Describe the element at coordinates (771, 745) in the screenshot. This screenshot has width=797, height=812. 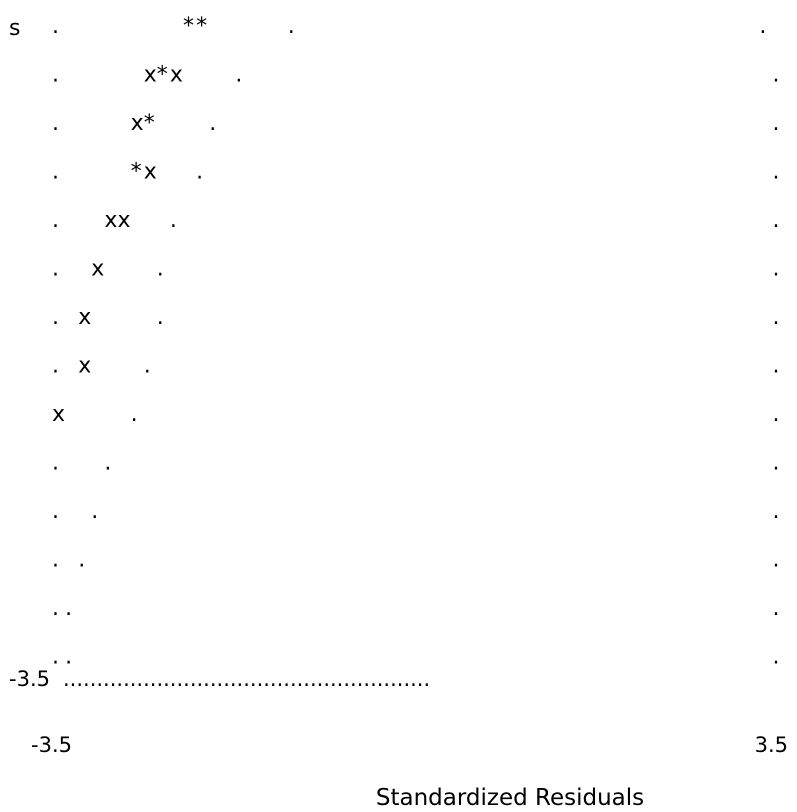
I see `x-tick-label-max: 3.5` at that location.